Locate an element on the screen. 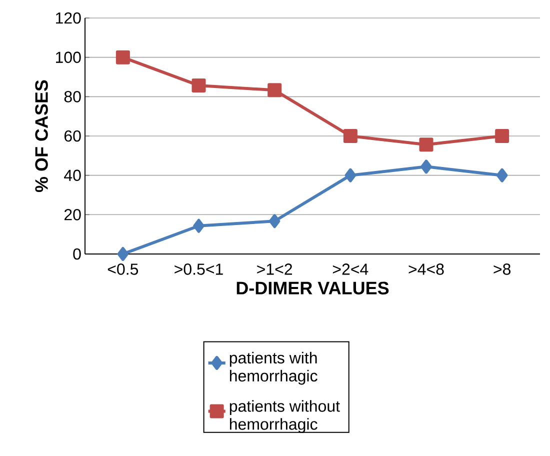  y-tick-label: 80 is located at coordinates (72, 96).